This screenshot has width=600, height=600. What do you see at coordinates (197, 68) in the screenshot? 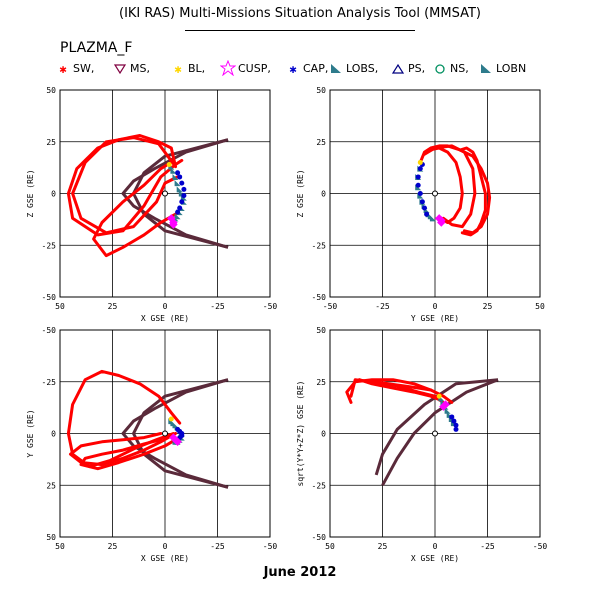
I see `legend-label: BL,` at bounding box center [197, 68].